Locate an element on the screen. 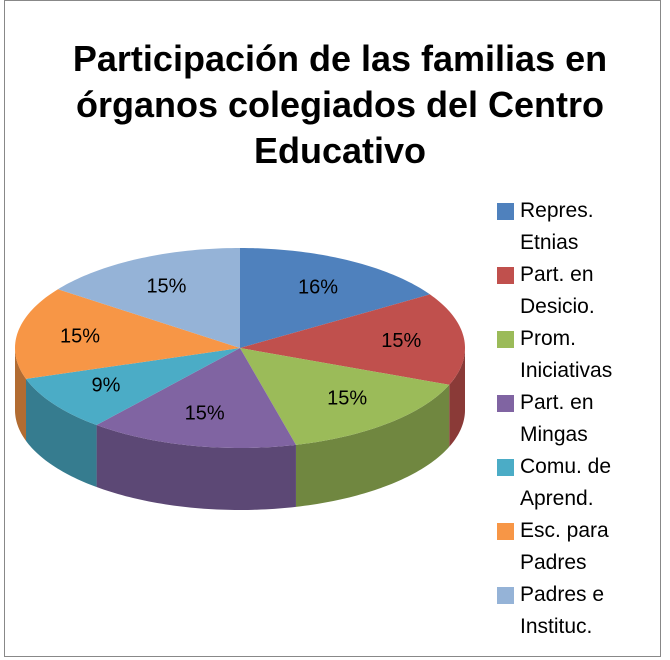 Image resolution: width=670 pixels, height=660 pixels. legend-item: Part. en Mingas is located at coordinates (577, 419).